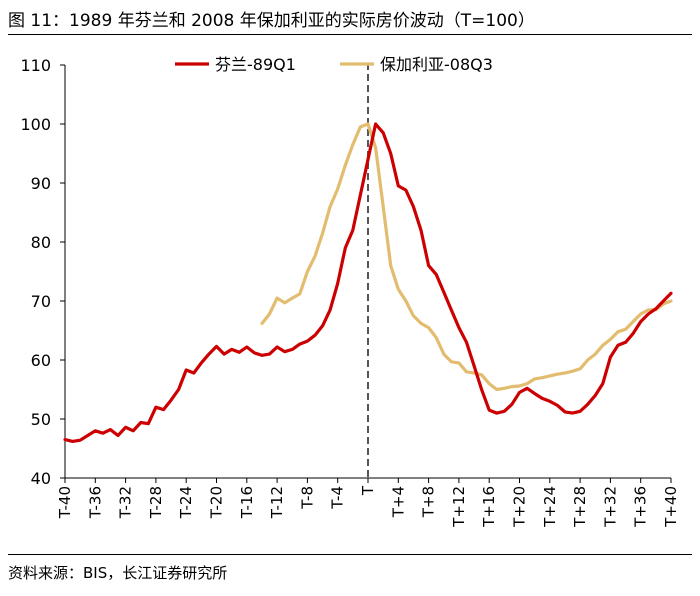 The height and width of the screenshot is (596, 700). I want to click on x-tick-label: T+28, so click(580, 507).